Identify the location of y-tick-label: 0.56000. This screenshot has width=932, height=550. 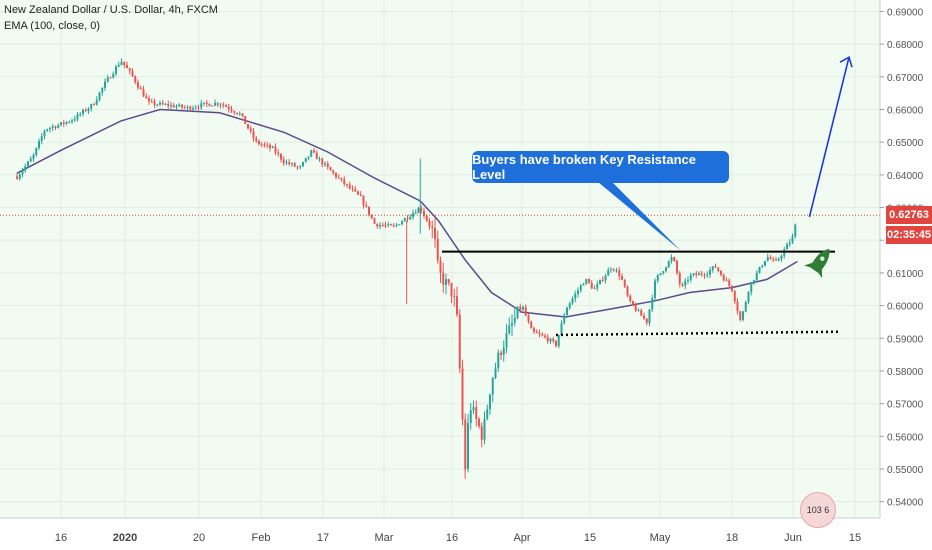
(905, 437).